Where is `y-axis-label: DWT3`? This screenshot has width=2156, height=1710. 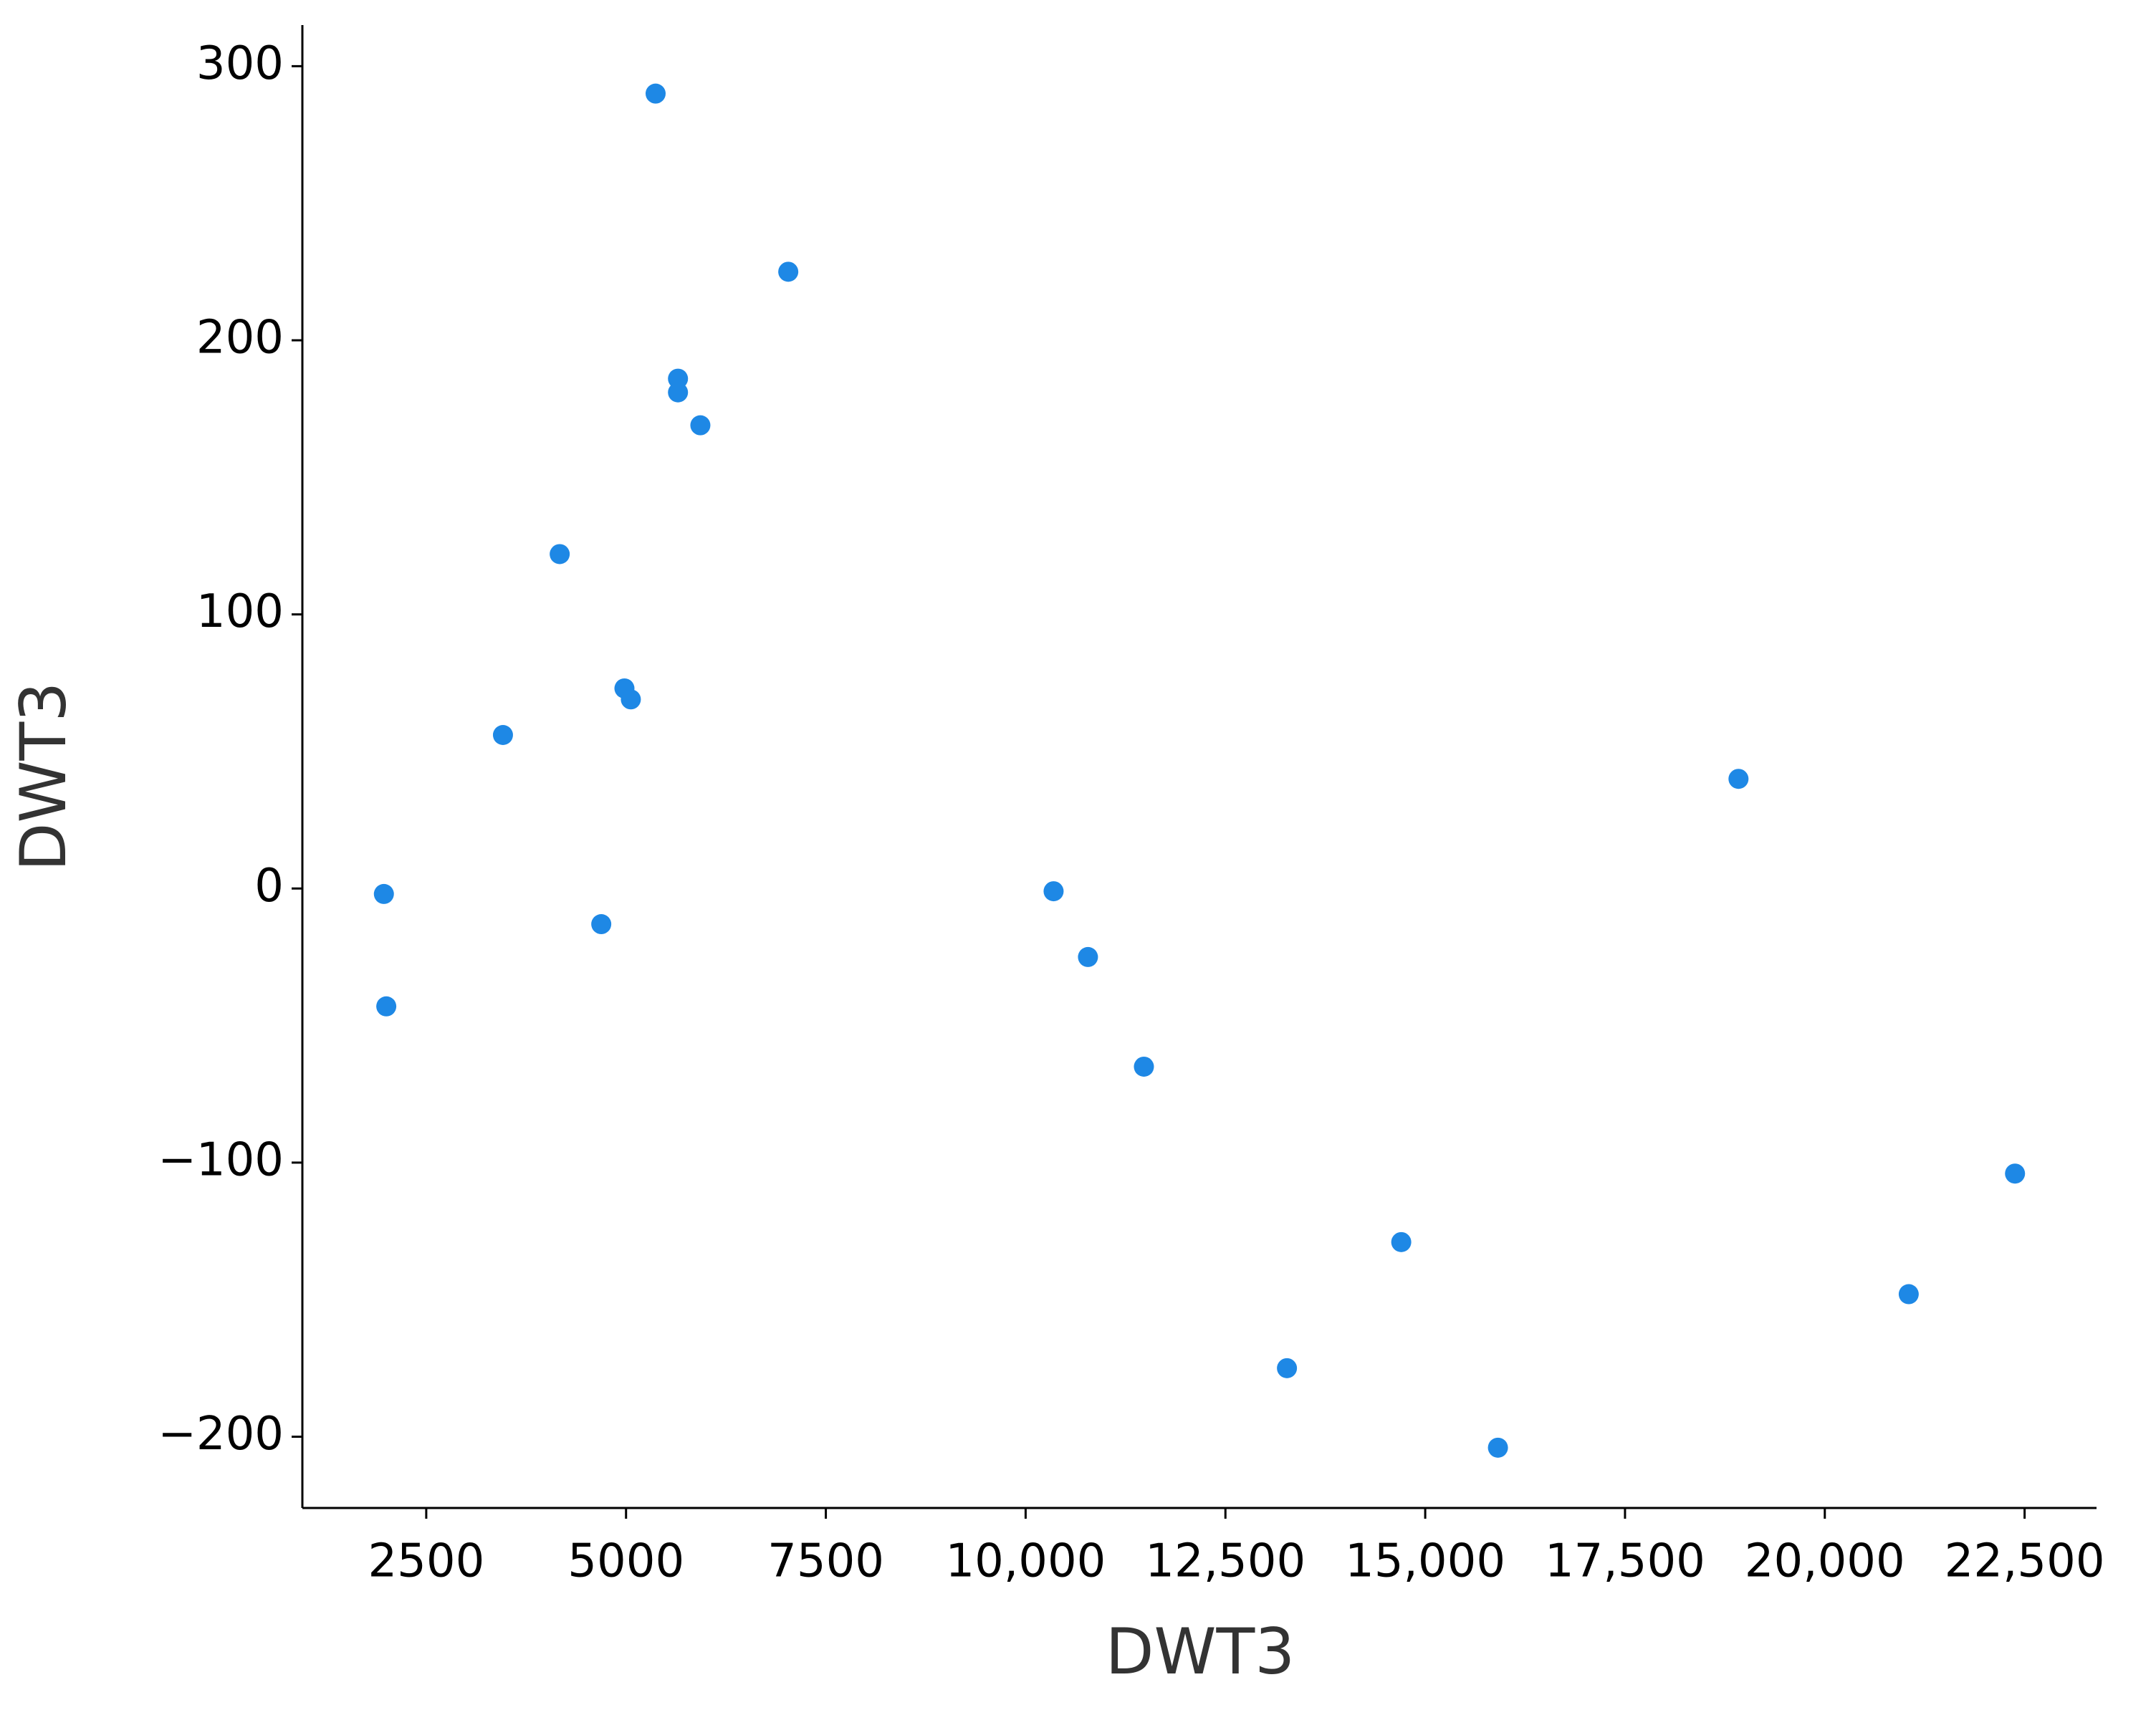 y-axis-label: DWT3 is located at coordinates (43, 777).